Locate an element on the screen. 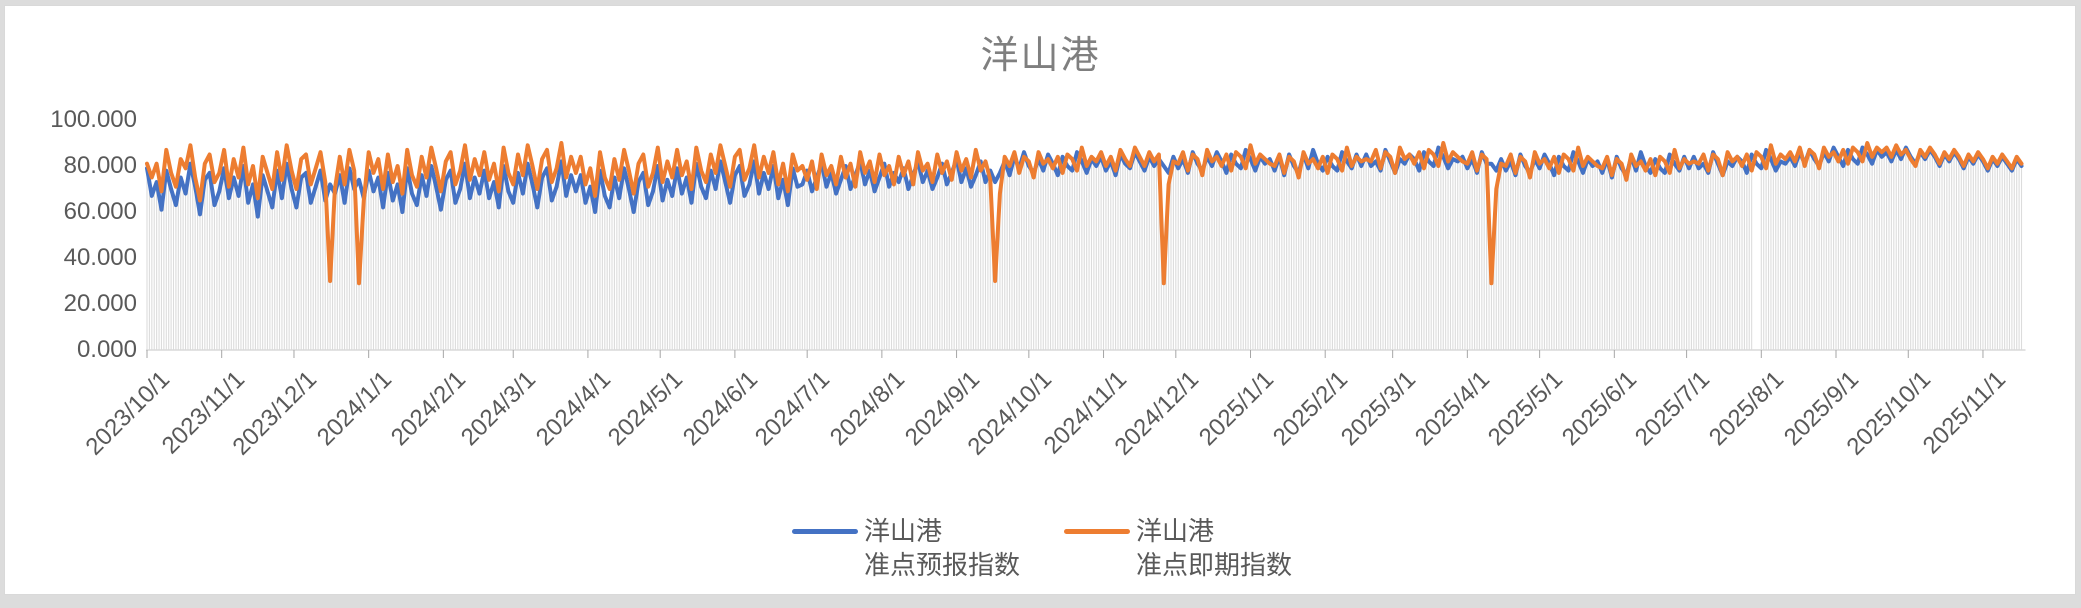 This screenshot has height=608, width=2081. y-axis-tick-label: 60.000 is located at coordinates (100, 211).